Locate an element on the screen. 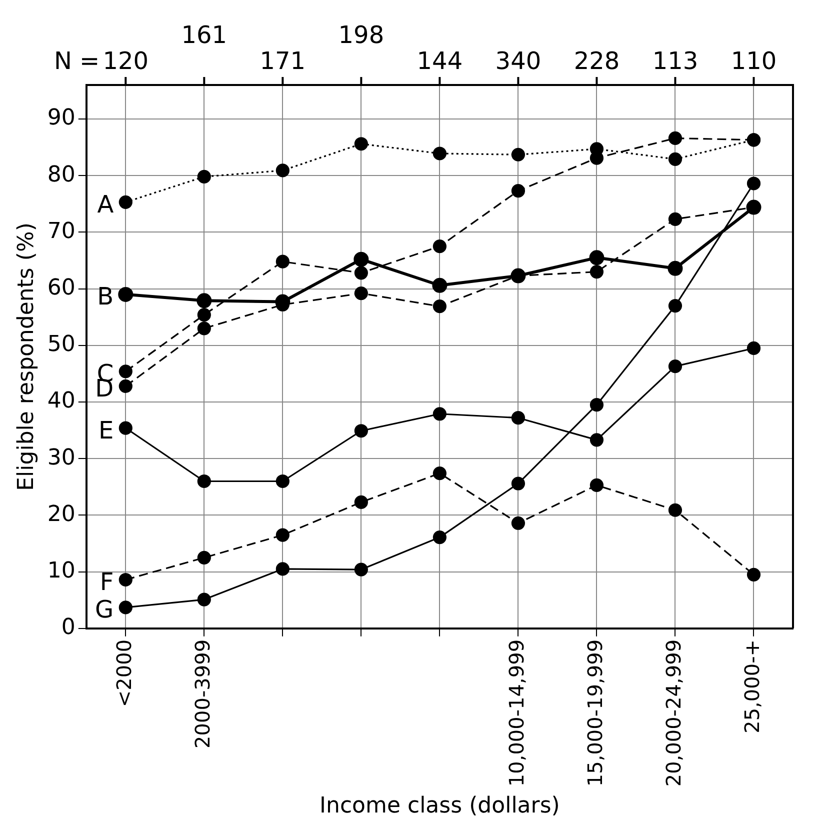 The image size is (818, 829). text: 171 is located at coordinates (283, 61).